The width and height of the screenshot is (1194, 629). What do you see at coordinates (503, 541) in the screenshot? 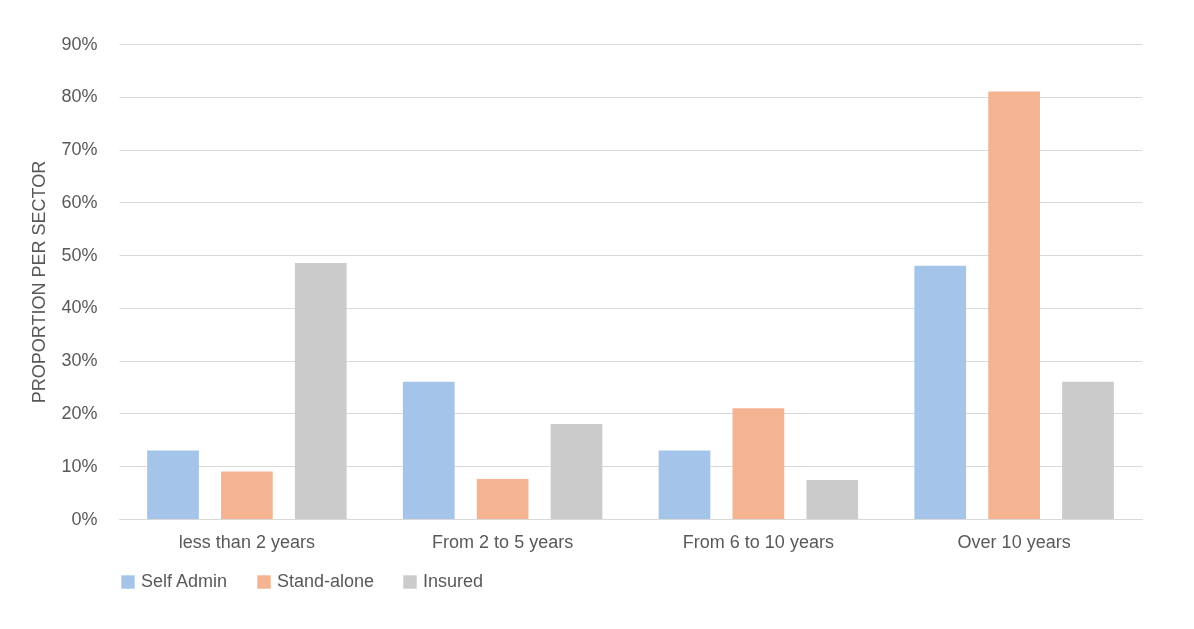
I see `x-tick-label: From 2 to 5 years` at bounding box center [503, 541].